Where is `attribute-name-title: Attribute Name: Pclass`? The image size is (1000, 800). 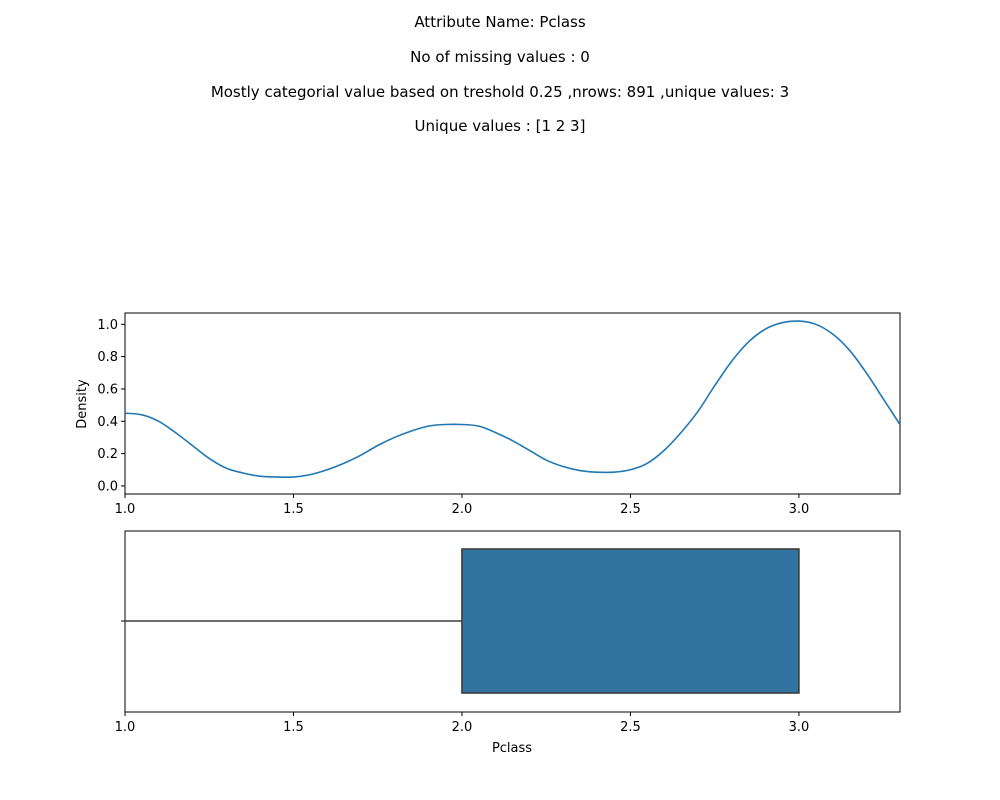 attribute-name-title: Attribute Name: Pclass is located at coordinates (500, 22).